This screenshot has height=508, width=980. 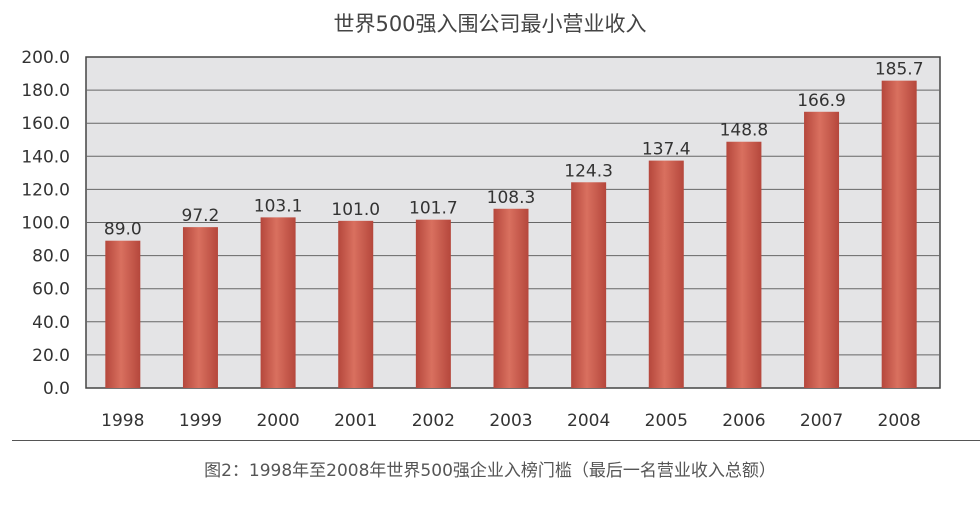 What do you see at coordinates (490, 24) in the screenshot?
I see `chart-title: 世界500强入围公司最小营业收入` at bounding box center [490, 24].